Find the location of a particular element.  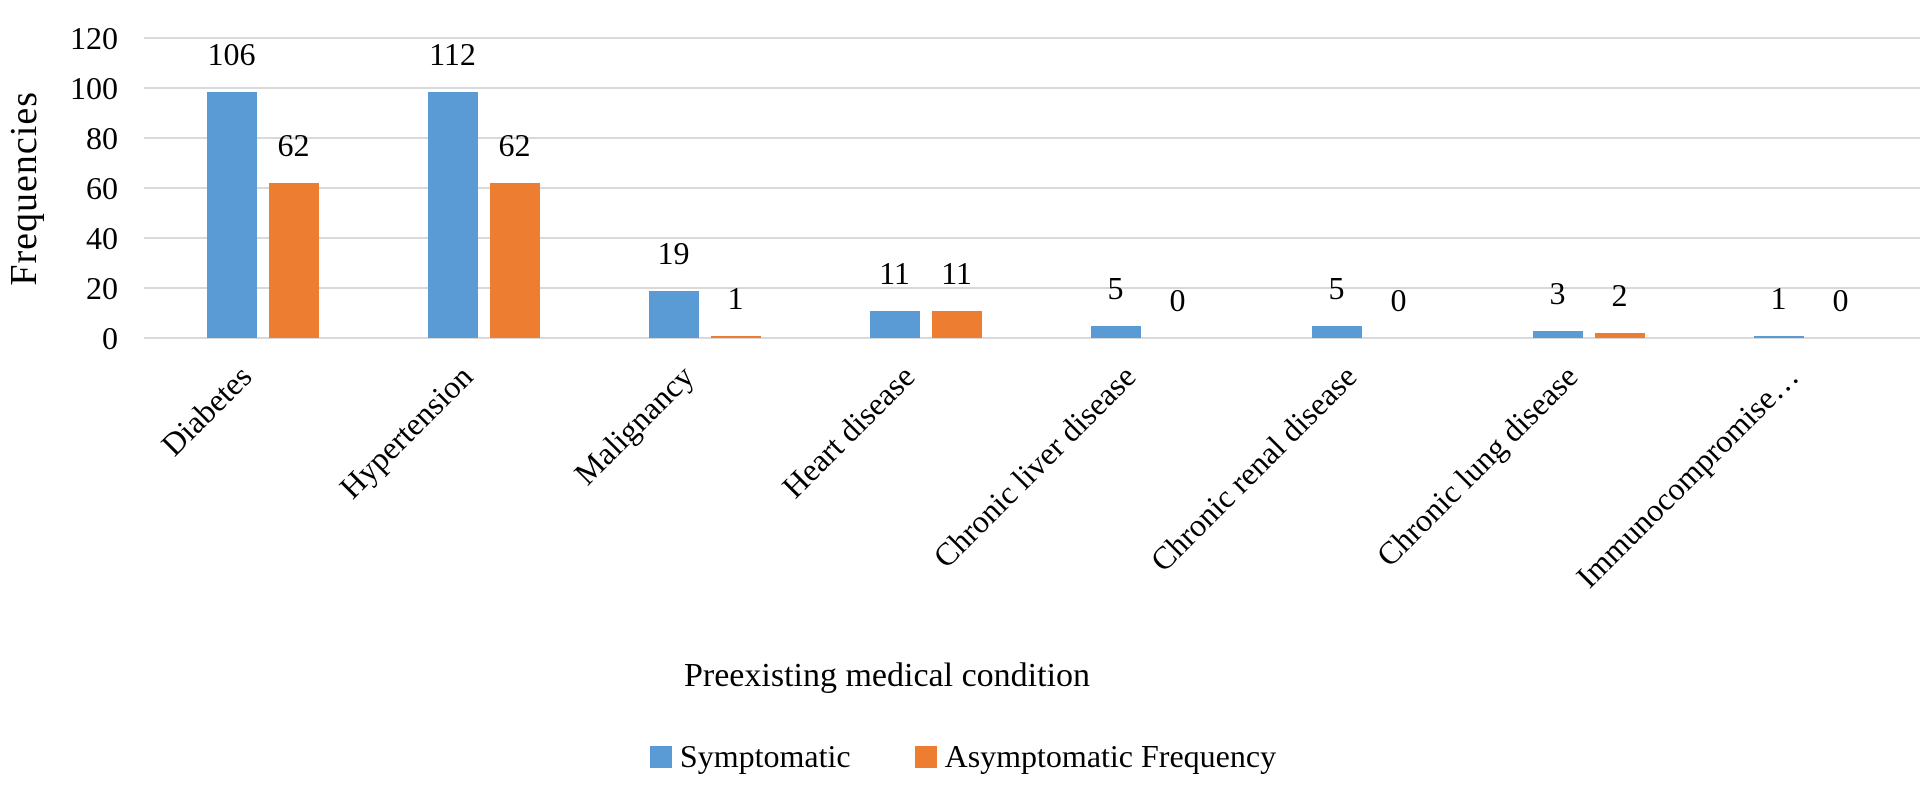

bar-group: 2 is located at coordinates (1619, 188).